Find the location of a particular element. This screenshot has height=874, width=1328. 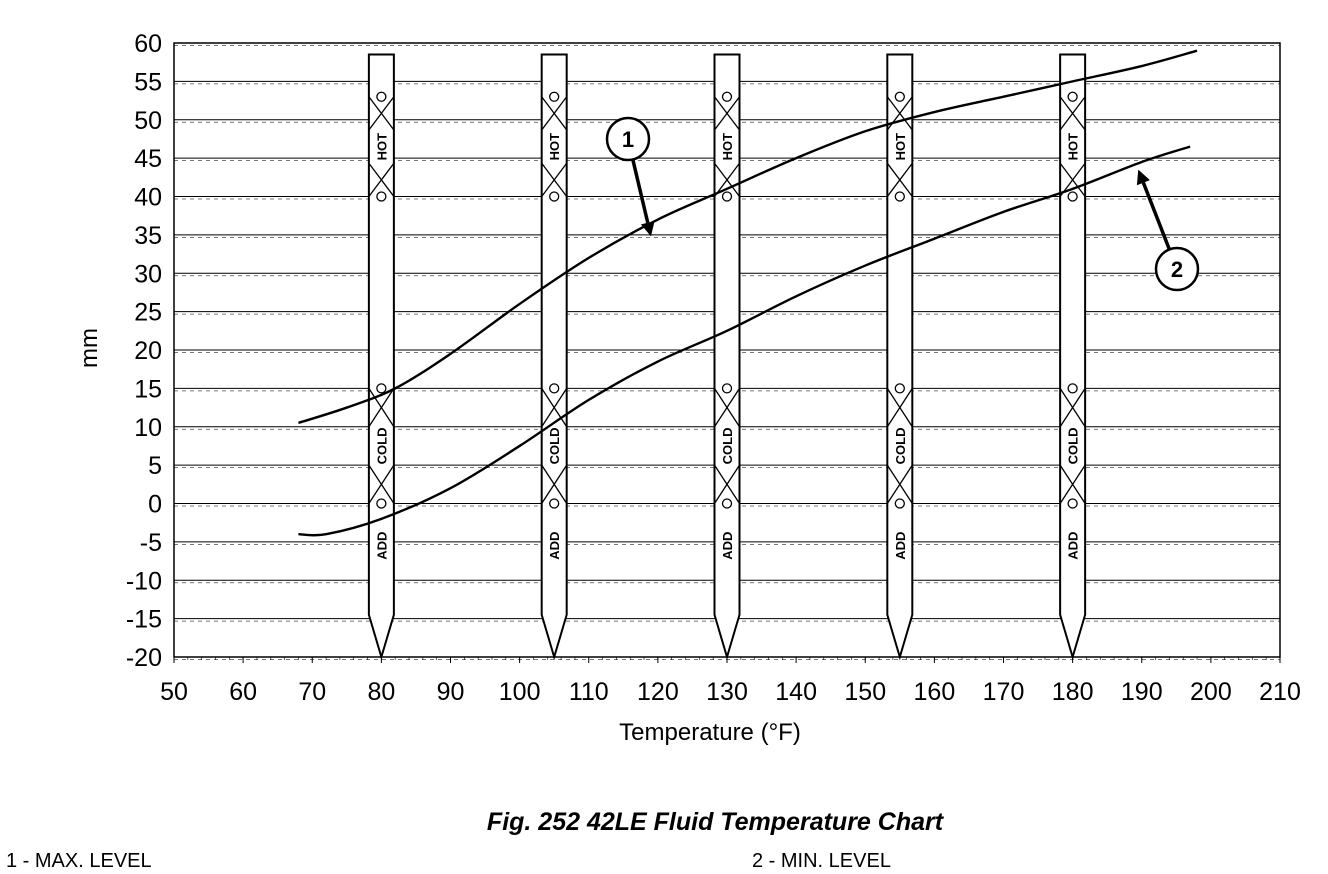

y-tick-label: -15 is located at coordinates (144, 620).